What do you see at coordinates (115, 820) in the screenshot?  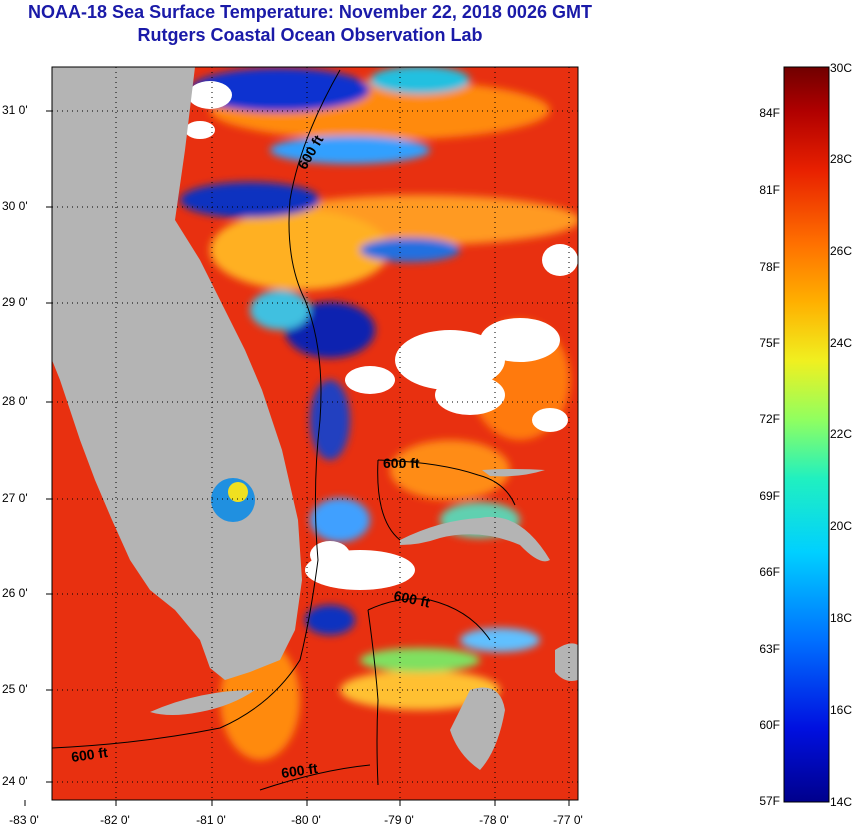 I see `lon-label: -82 0'` at bounding box center [115, 820].